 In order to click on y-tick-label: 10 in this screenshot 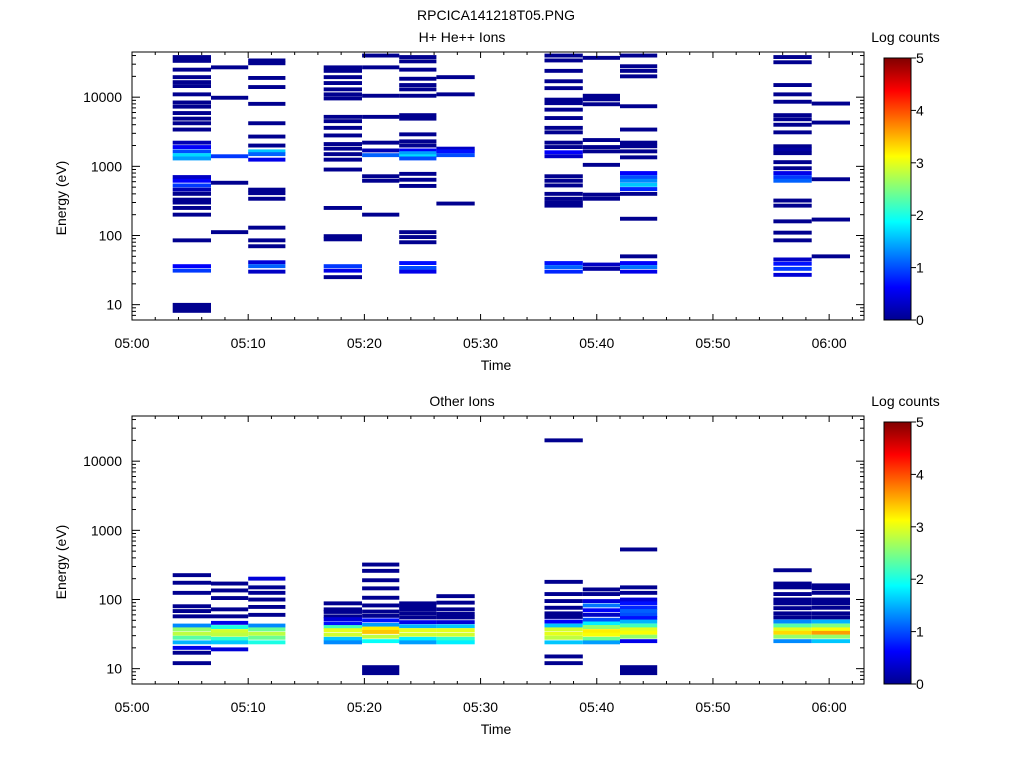, I will do `click(114, 305)`.